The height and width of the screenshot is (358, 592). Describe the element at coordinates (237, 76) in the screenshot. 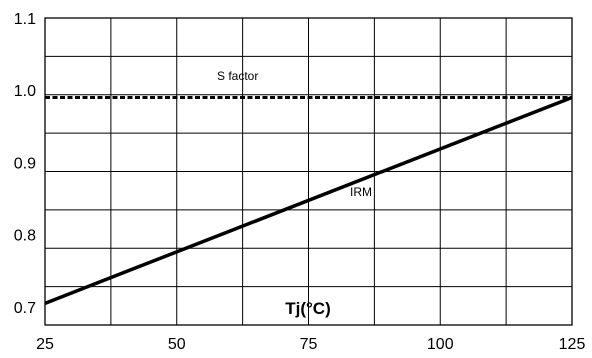

I see `series-label-s-factor: S factor` at that location.